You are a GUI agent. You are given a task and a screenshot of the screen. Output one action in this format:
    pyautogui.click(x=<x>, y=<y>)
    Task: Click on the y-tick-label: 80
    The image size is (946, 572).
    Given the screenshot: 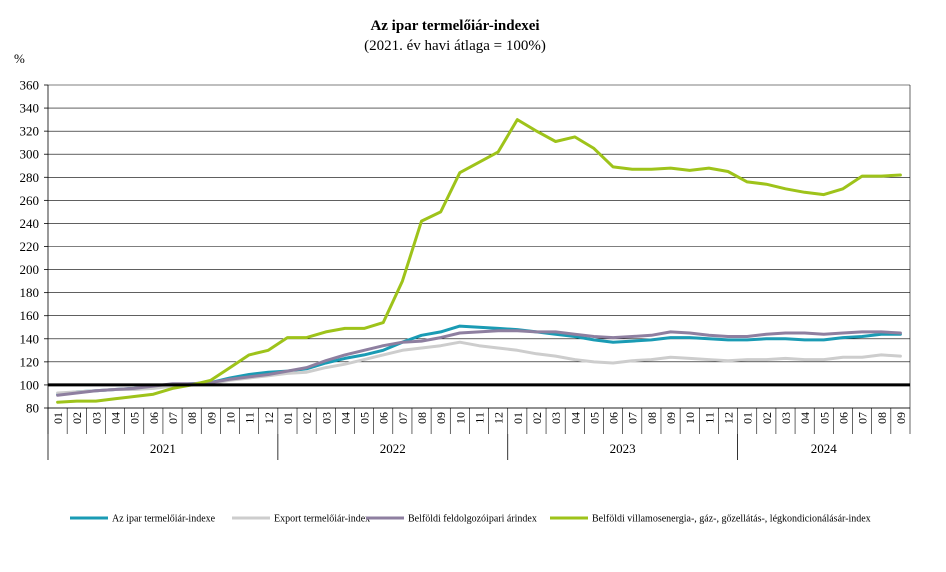 What is the action you would take?
    pyautogui.click(x=32, y=408)
    